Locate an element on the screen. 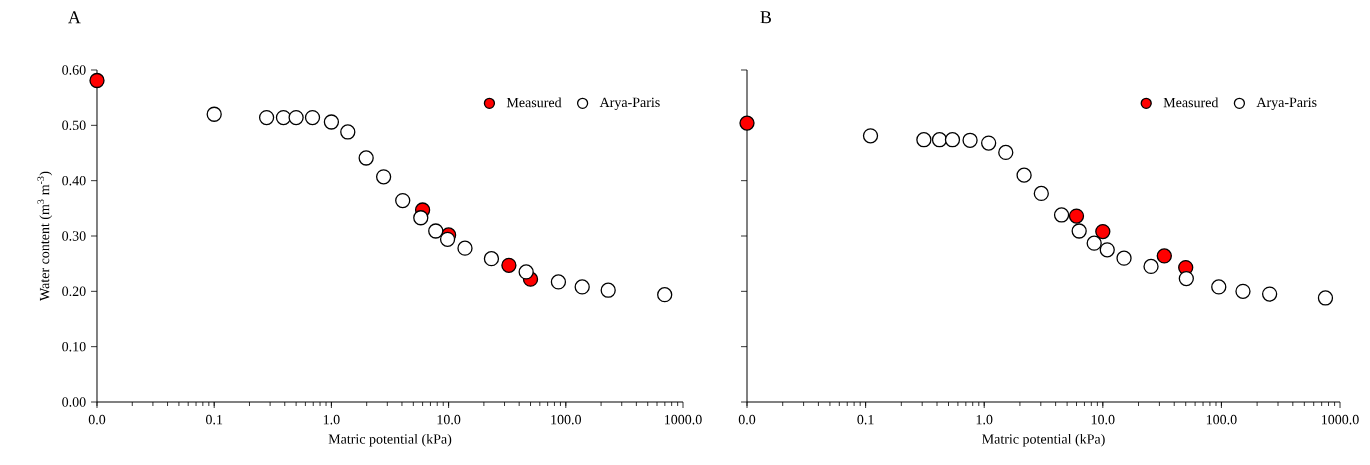  y-tick-label: 0.00 is located at coordinates (74, 402).